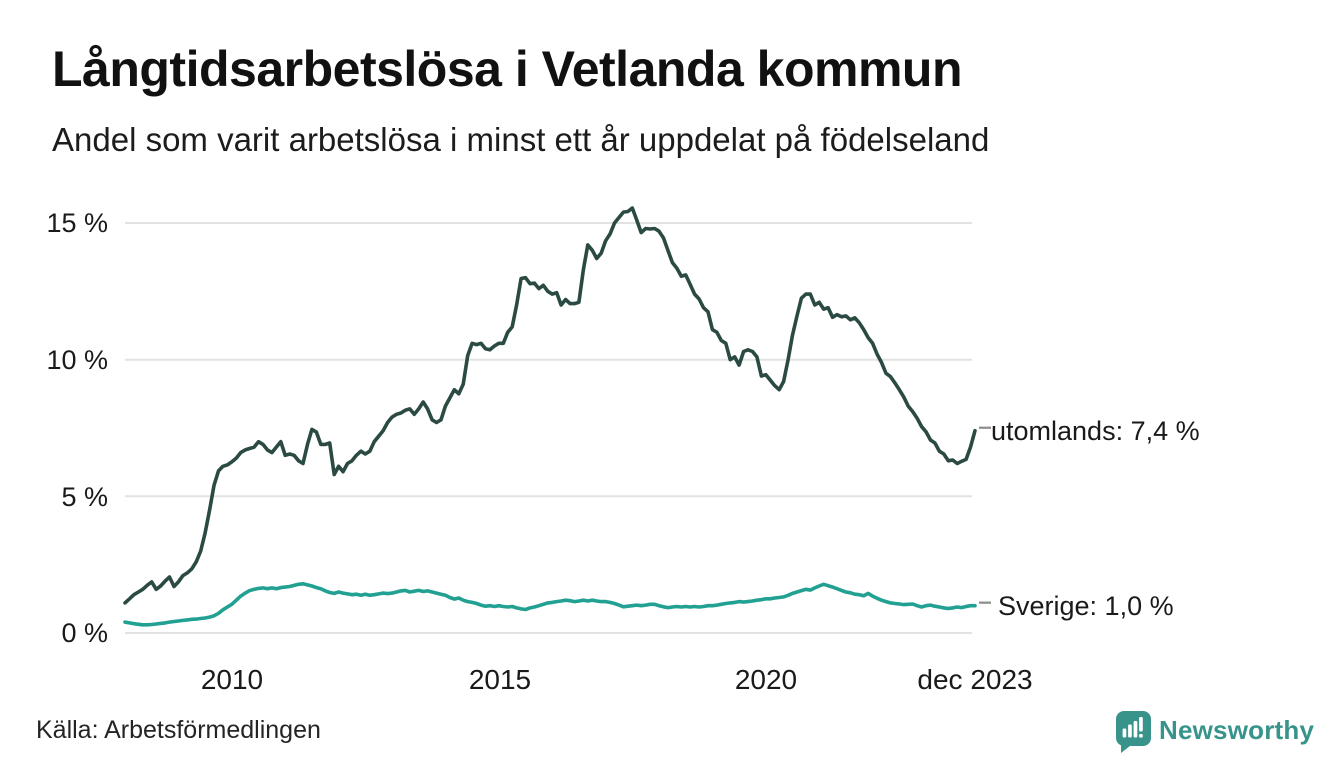 The image size is (1340, 780). Describe the element at coordinates (1237, 730) in the screenshot. I see `brand-name: Newsworthy` at that location.